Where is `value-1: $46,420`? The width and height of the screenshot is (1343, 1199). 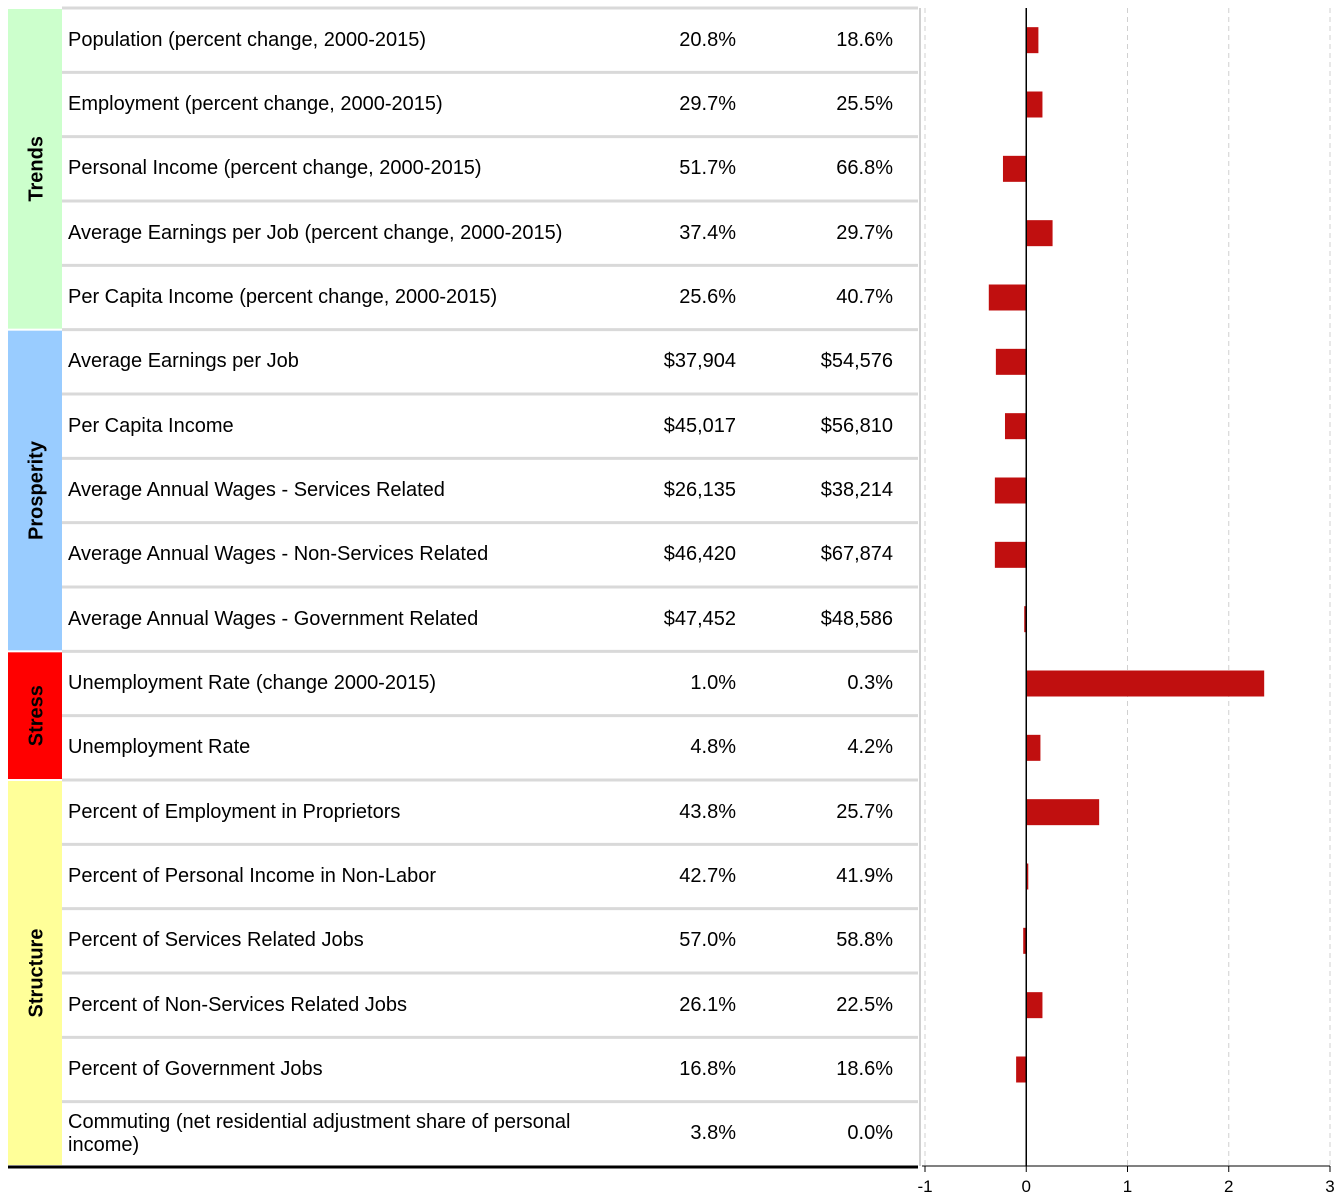 value-1: $46,420 is located at coordinates (699, 554).